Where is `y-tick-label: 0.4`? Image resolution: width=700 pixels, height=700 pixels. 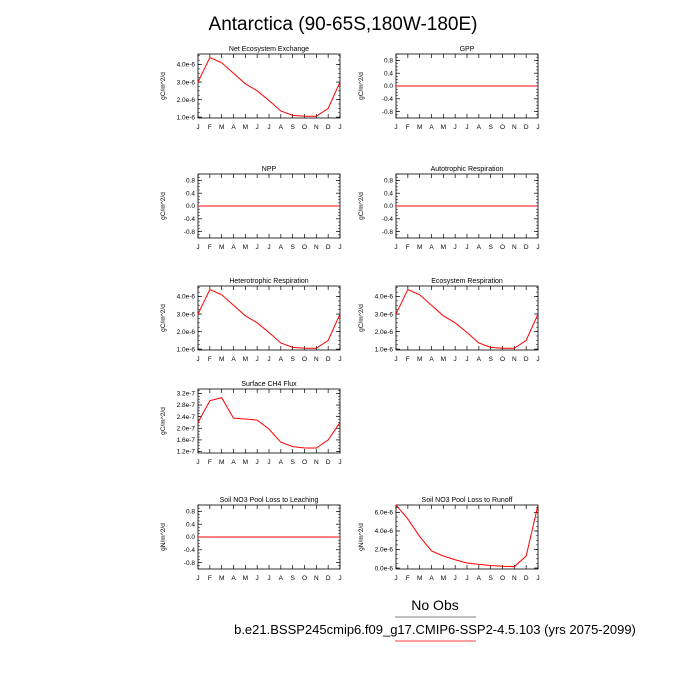 y-tick-label: 0.4 is located at coordinates (388, 73).